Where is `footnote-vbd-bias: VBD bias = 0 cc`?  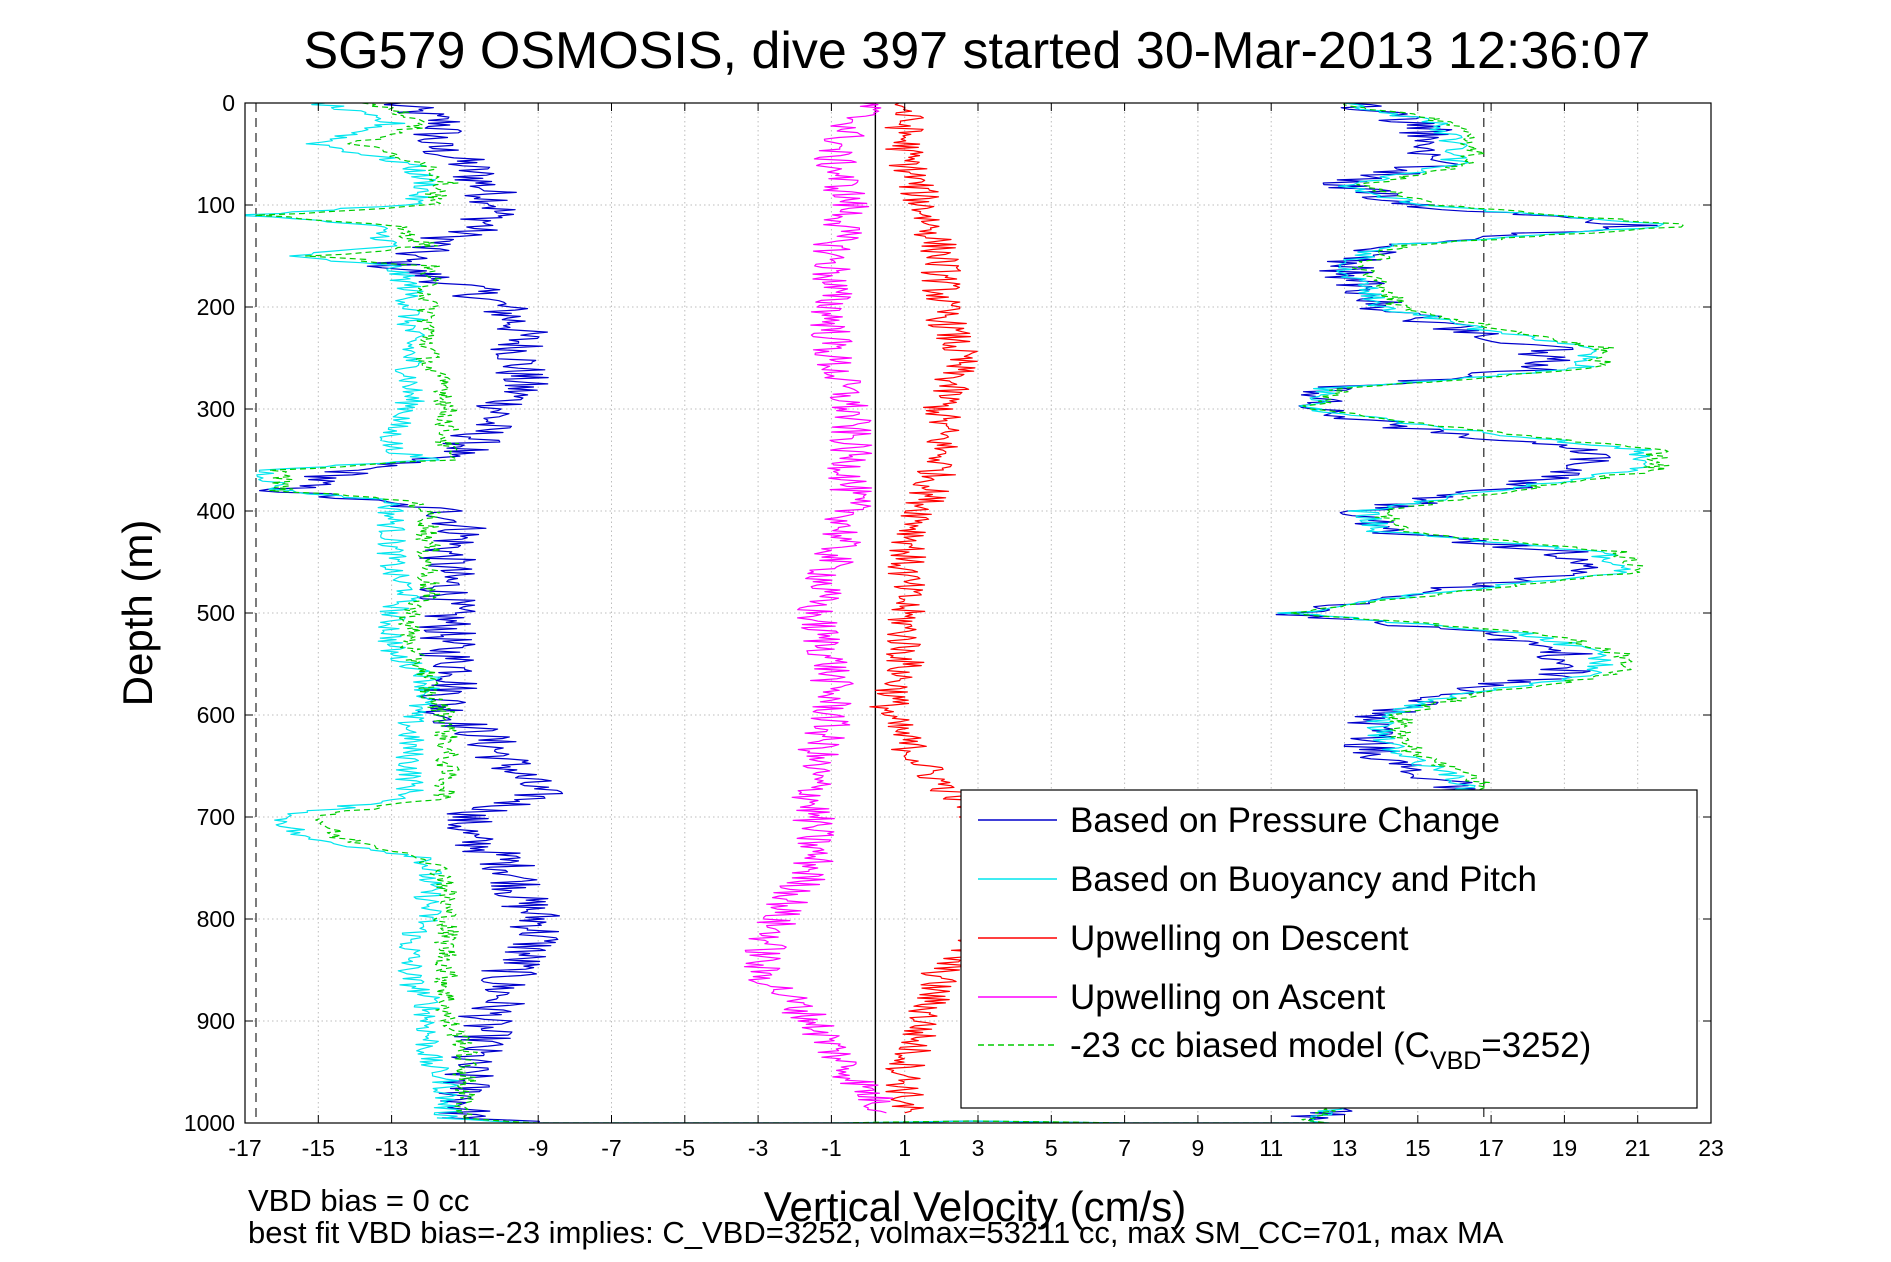
footnote-vbd-bias: VBD bias = 0 cc is located at coordinates (358, 1200).